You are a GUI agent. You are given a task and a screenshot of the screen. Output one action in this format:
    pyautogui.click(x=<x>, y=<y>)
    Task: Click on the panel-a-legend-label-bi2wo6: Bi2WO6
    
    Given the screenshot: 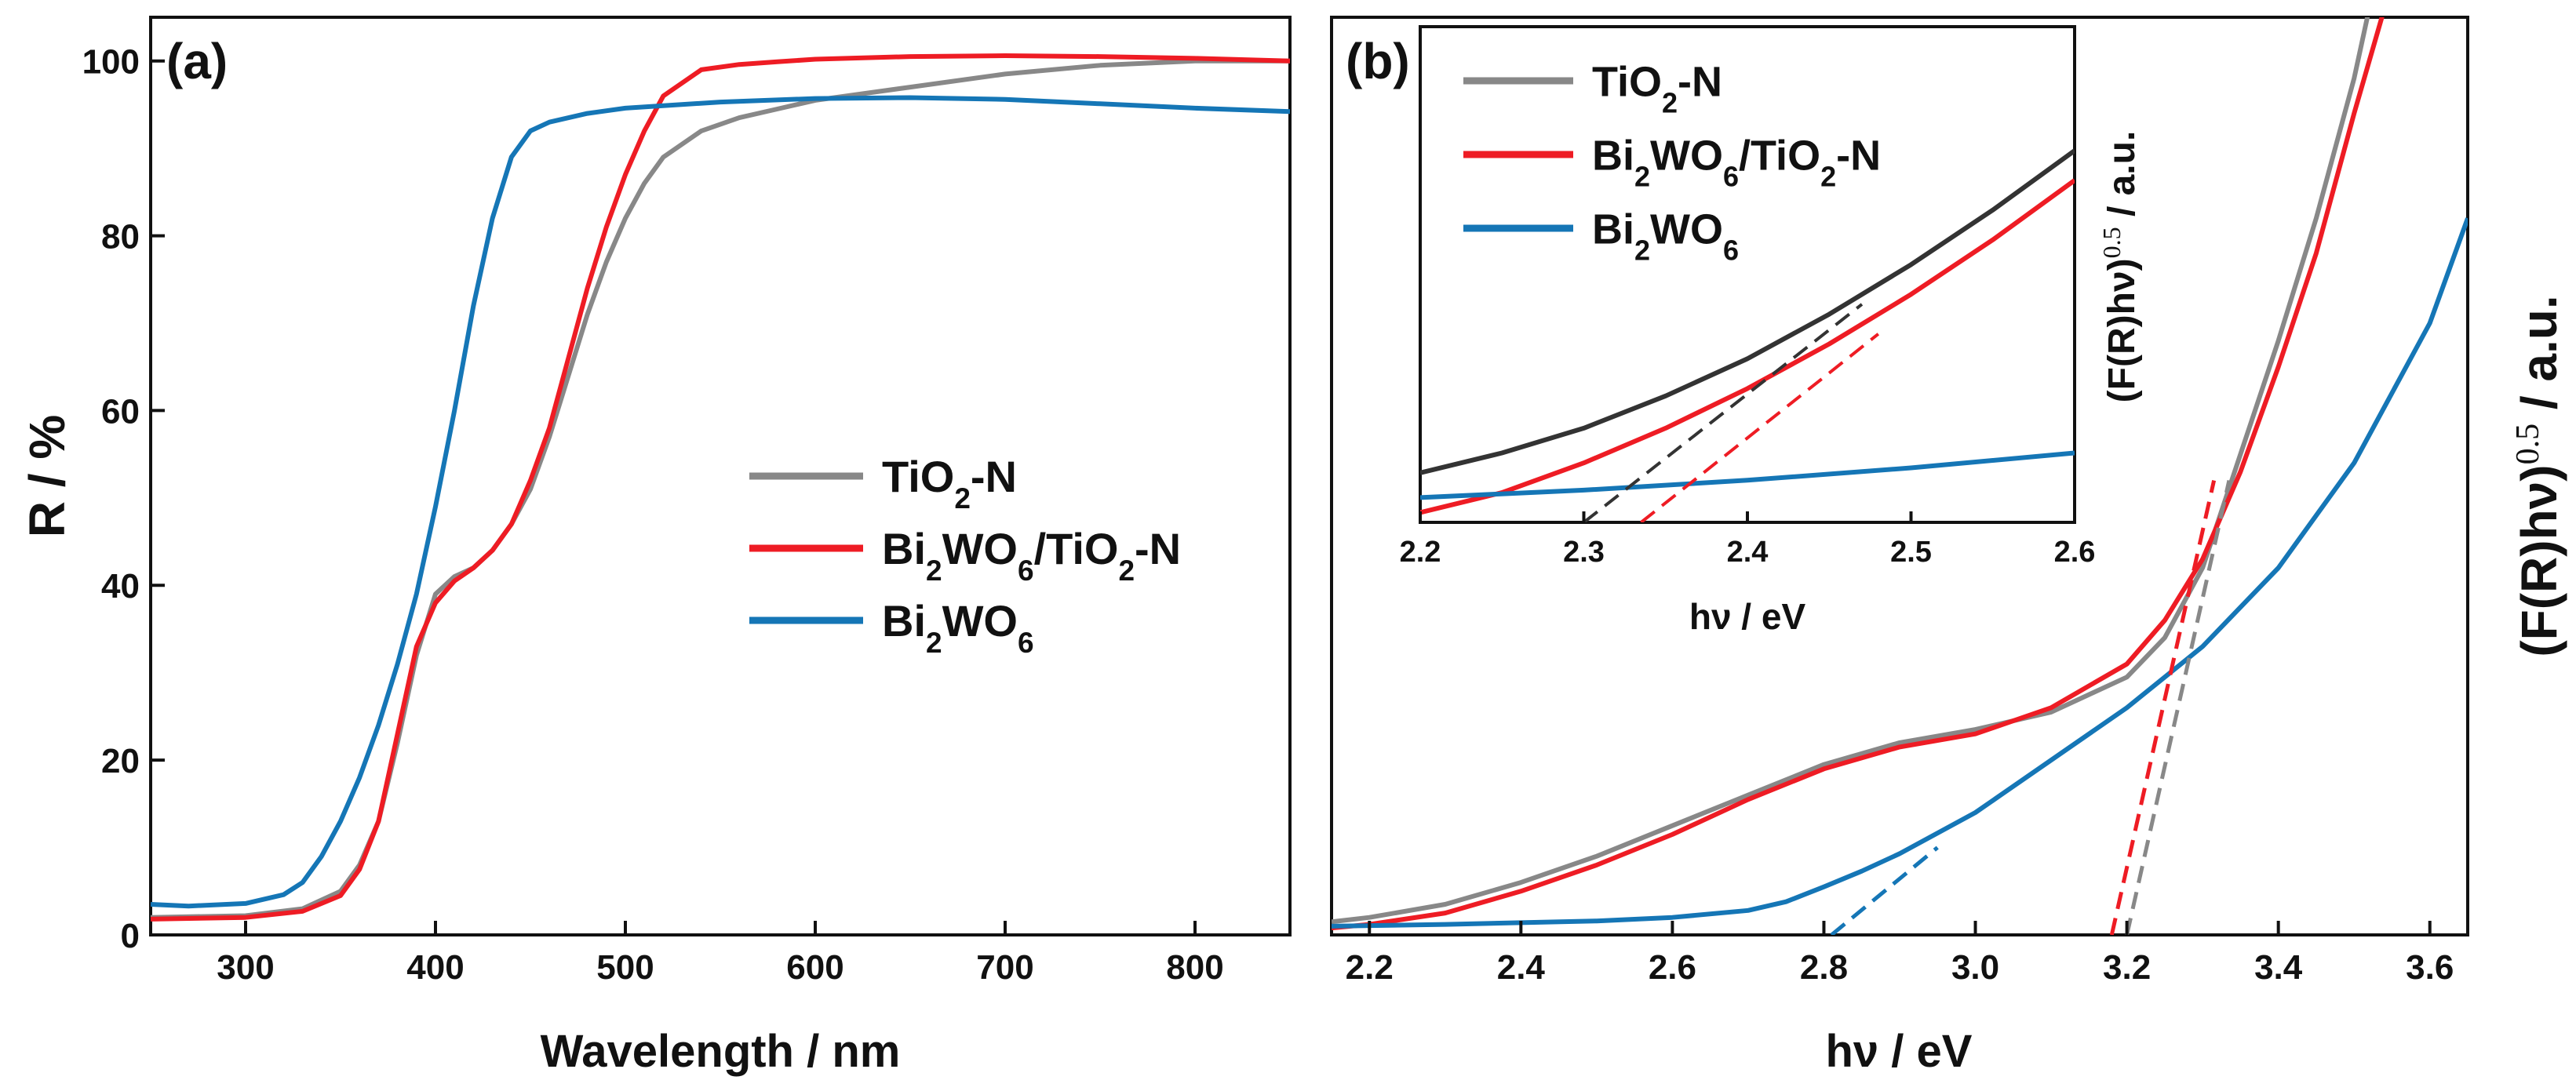 What is the action you would take?
    pyautogui.click(x=958, y=627)
    